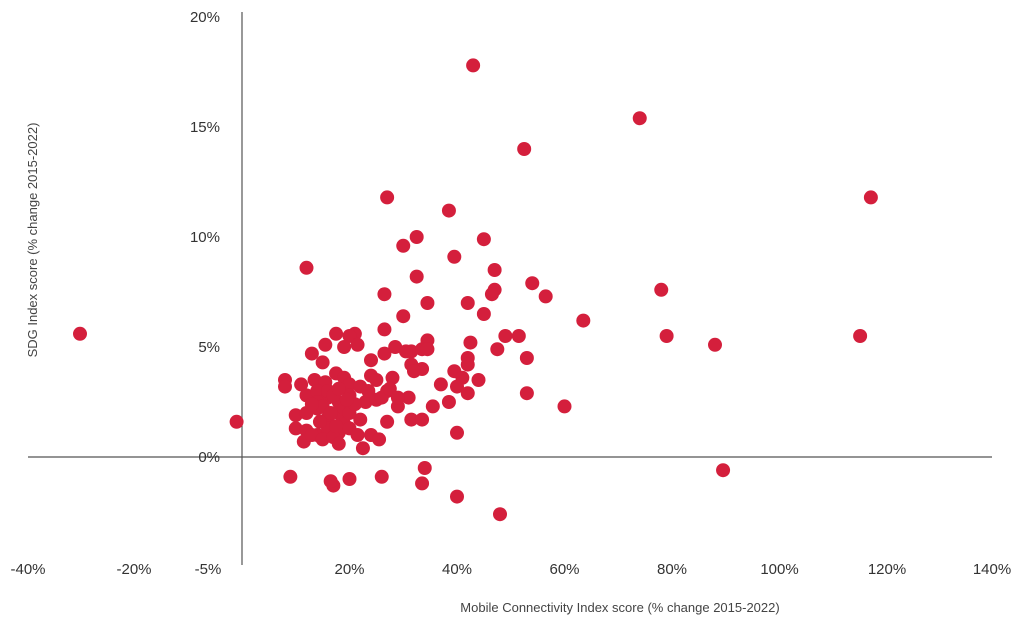 This screenshot has height=625, width=1024. What do you see at coordinates (887, 569) in the screenshot?
I see `x-tick-label: 120%` at bounding box center [887, 569].